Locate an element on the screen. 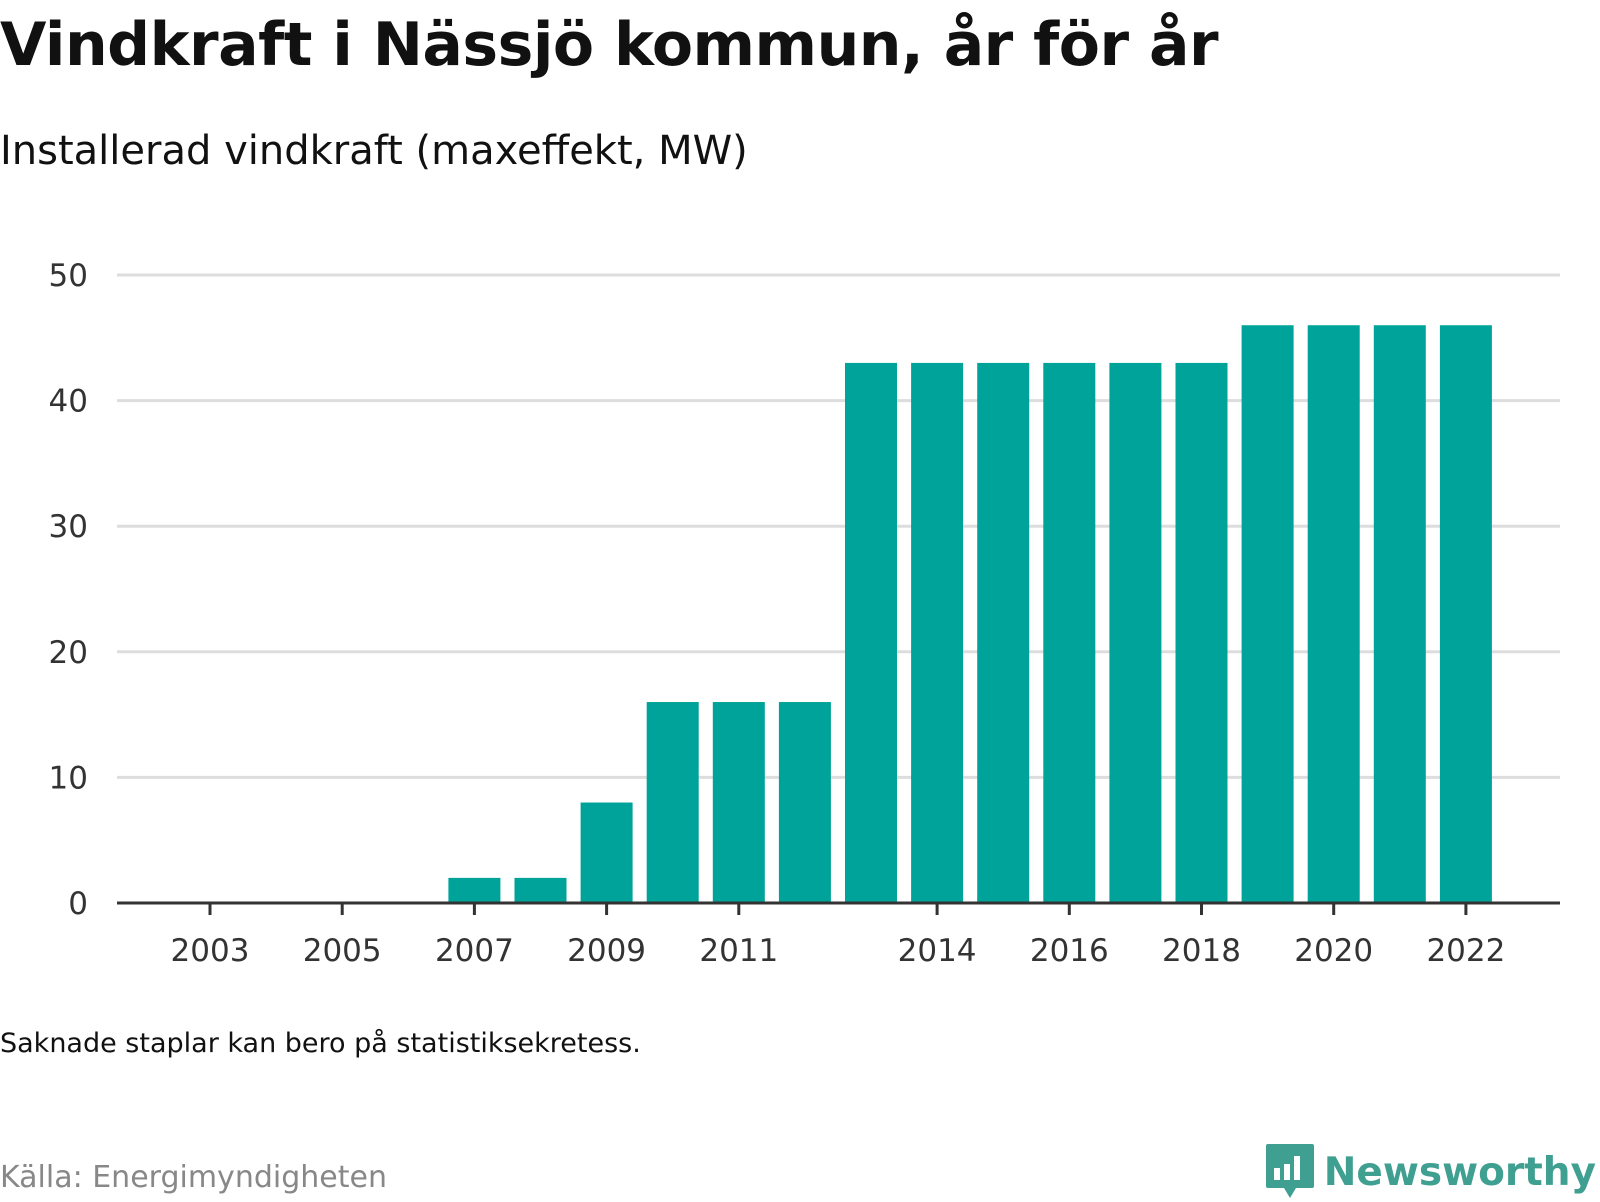 This screenshot has height=1202, width=1600. x-tick-label: 2018 is located at coordinates (1201, 951).